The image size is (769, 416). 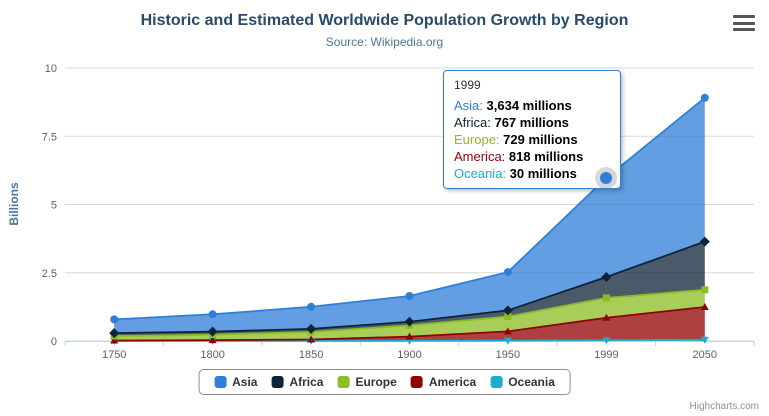 I want to click on legend-item-oceania: Oceania, so click(x=522, y=382).